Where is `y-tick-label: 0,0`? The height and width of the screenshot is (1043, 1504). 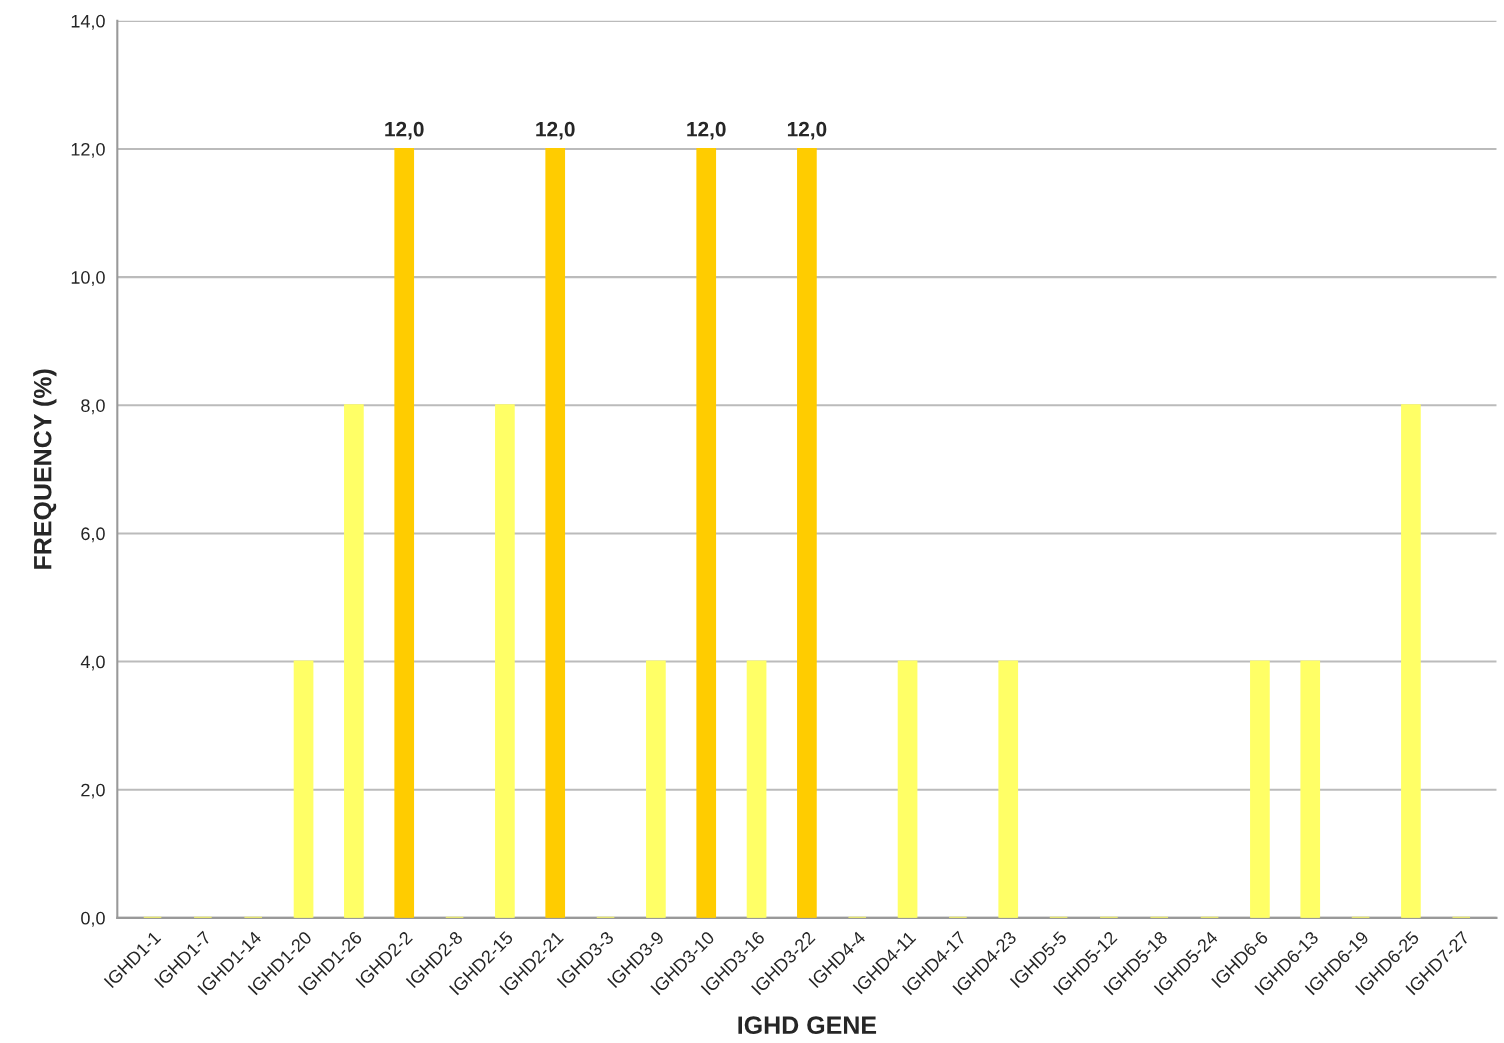
y-tick-label: 0,0 is located at coordinates (93, 919).